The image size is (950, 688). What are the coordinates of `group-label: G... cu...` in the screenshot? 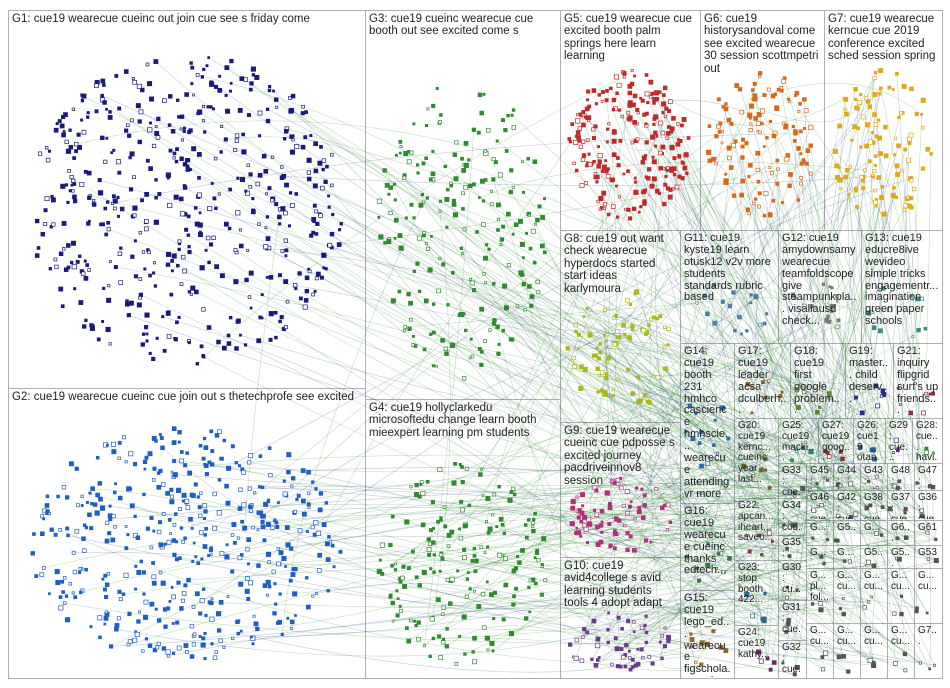 It's located at (846, 581).